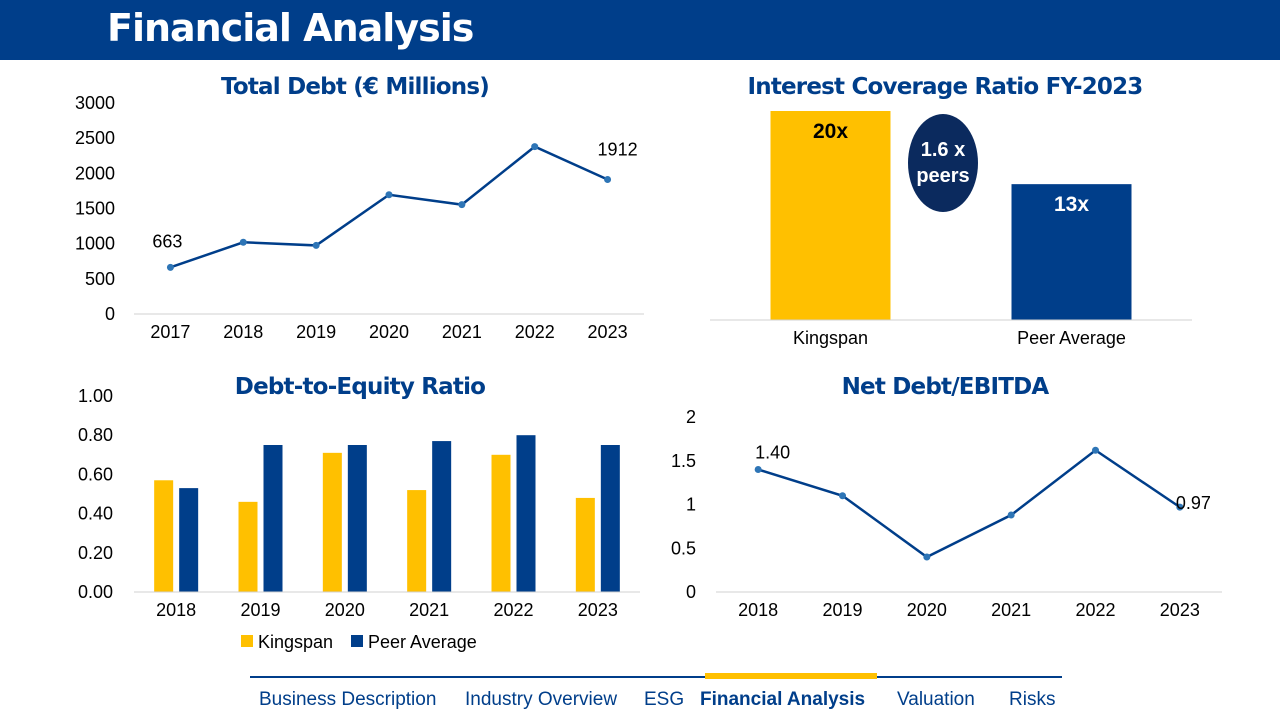 This screenshot has height=720, width=1280. I want to click on total-debt-y-tick: 2000, so click(95, 173).